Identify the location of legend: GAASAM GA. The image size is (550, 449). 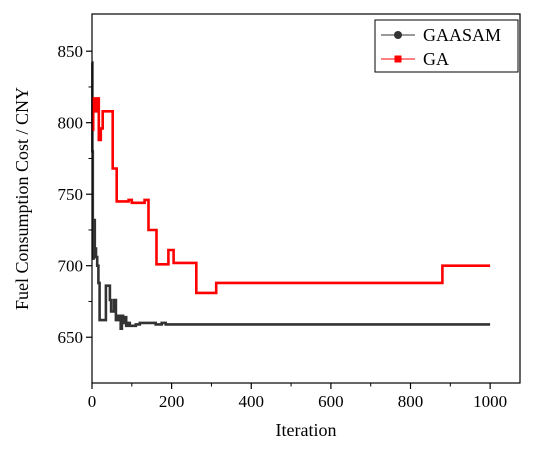
(446, 46).